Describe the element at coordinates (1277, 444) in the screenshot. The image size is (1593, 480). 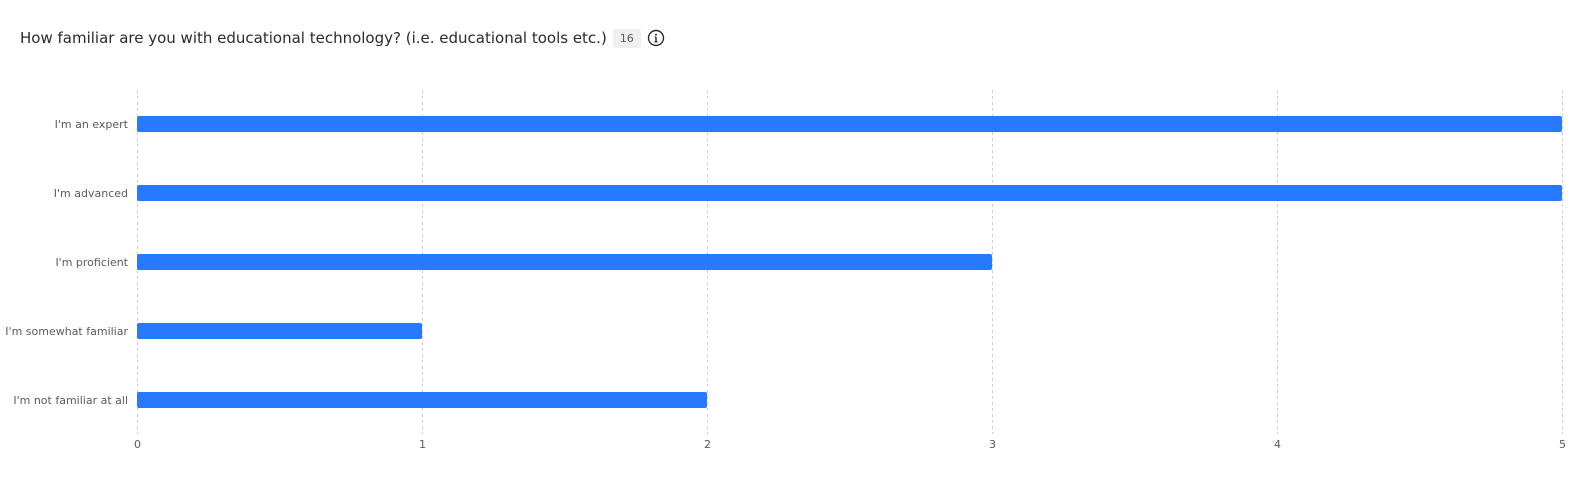
I see `x-tick-label: 4` at that location.